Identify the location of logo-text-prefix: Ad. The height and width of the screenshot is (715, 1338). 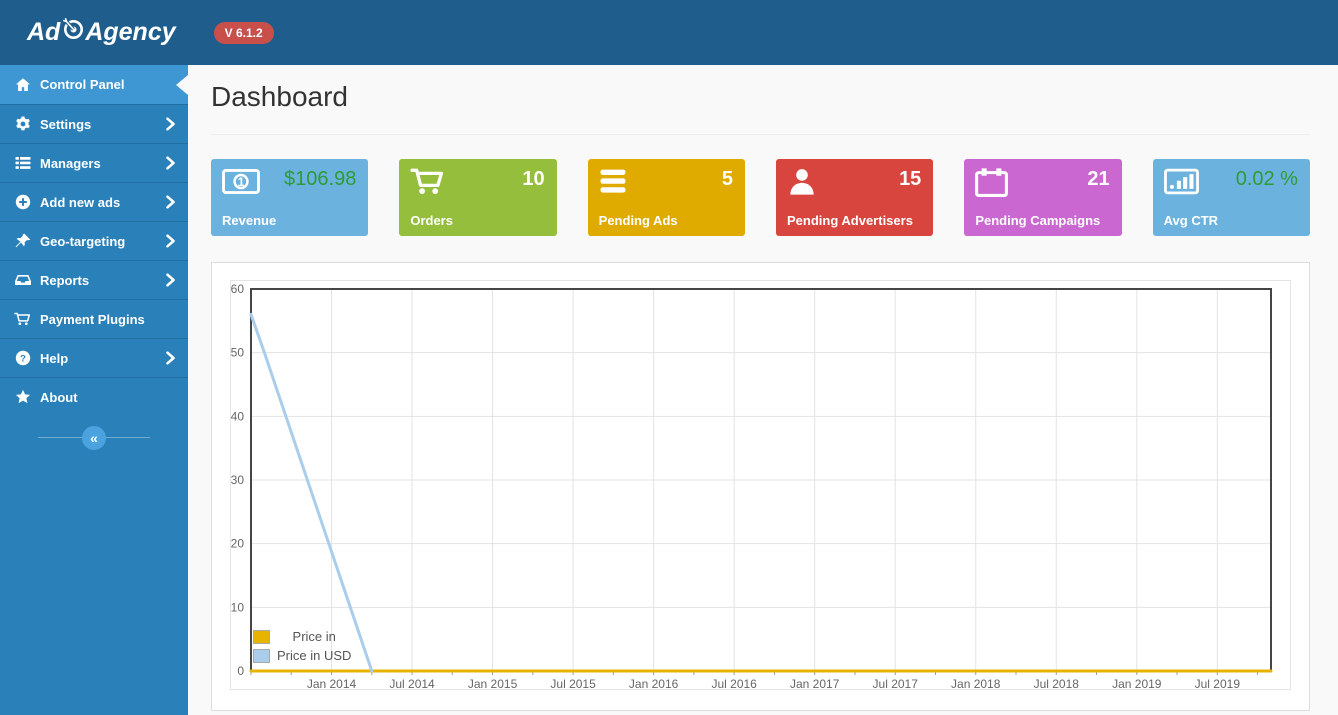
(44, 32).